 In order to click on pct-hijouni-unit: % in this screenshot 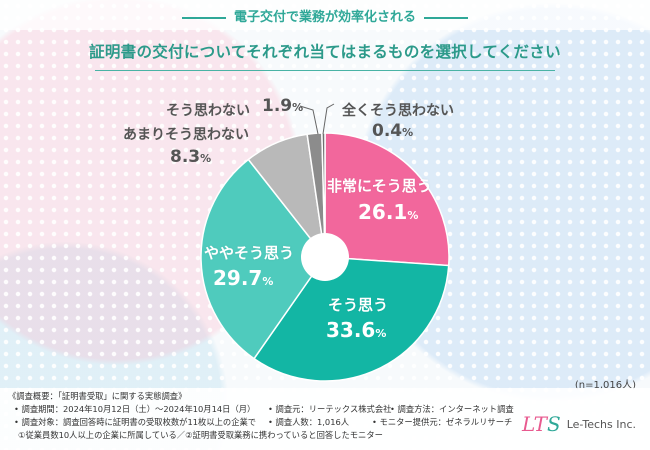, I will do `click(413, 215)`.